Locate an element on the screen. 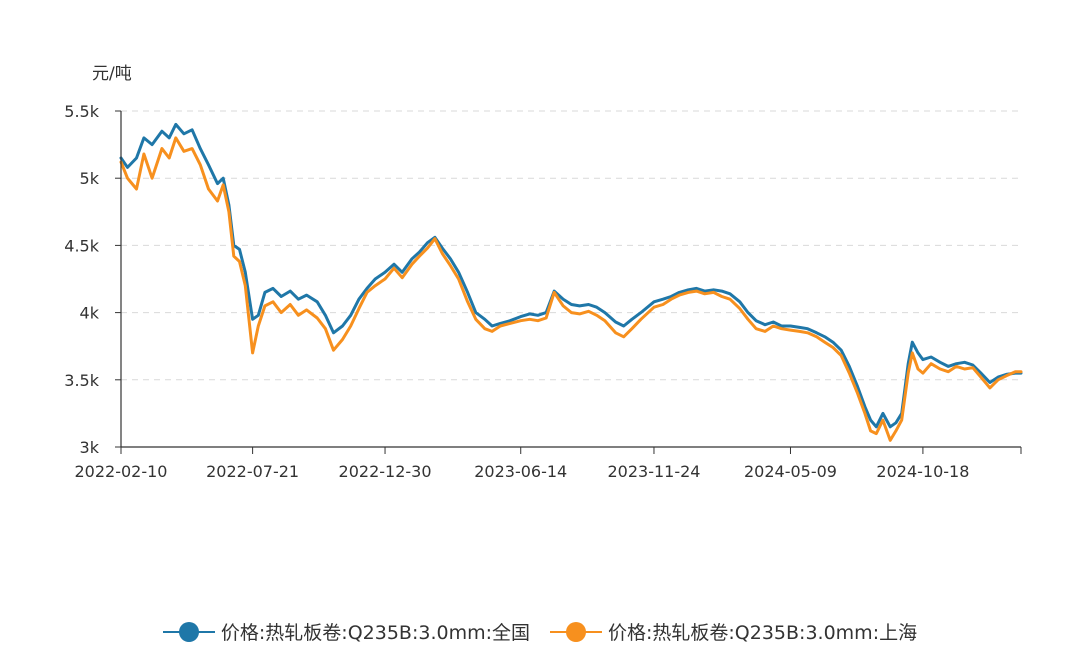  x-tick-label: 2022-12-30 is located at coordinates (385, 471).